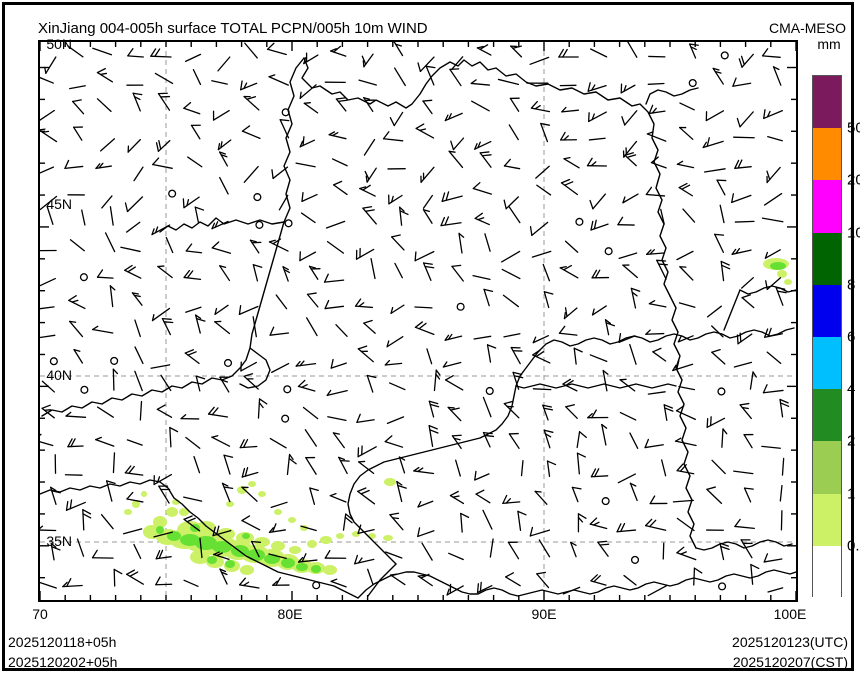 The image size is (860, 677). I want to click on colorbar-tick-label: 1, so click(851, 494).